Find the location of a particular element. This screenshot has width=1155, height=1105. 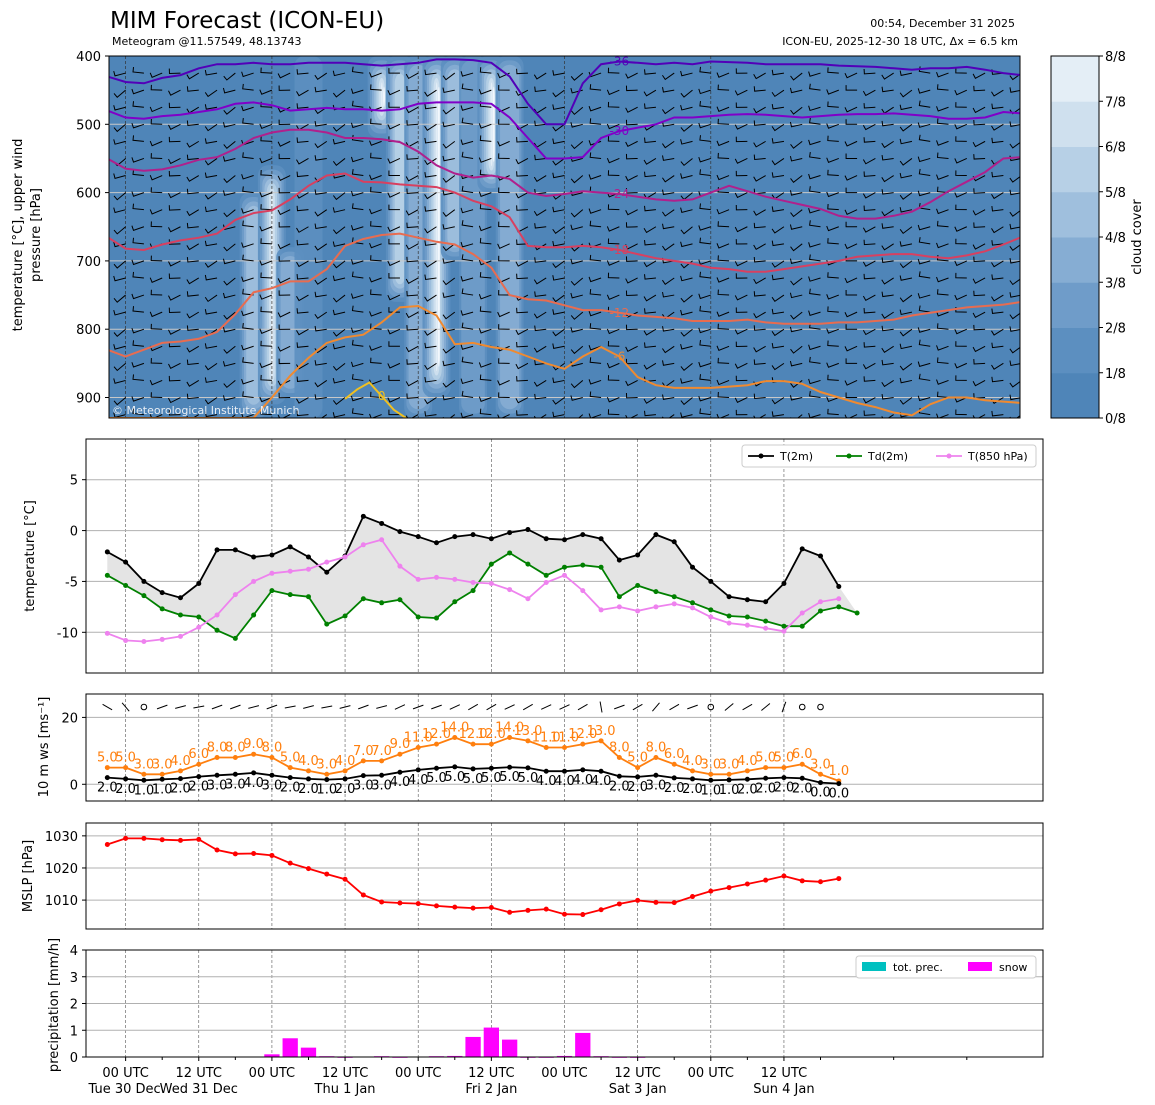

pressure-tick-label: 600 is located at coordinates (88, 194).